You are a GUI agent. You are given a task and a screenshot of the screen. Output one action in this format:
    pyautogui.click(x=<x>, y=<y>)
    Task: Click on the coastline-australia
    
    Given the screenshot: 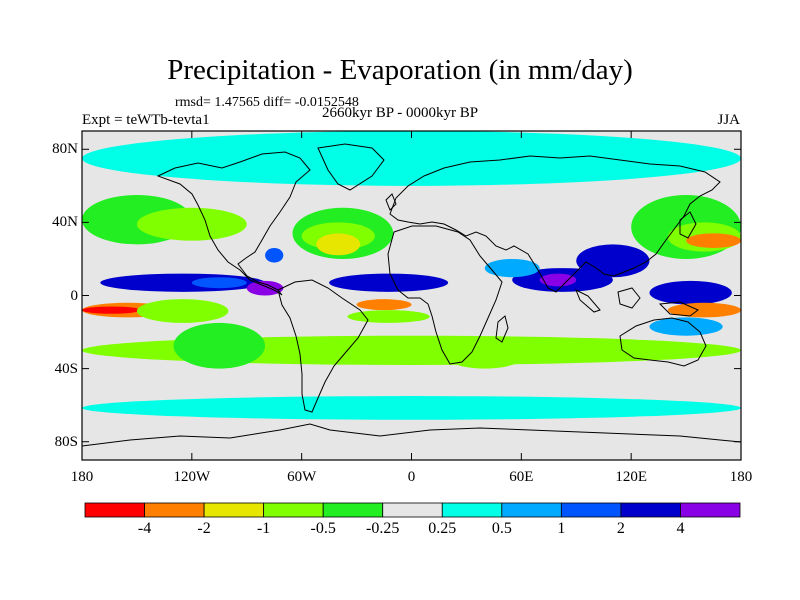 What is the action you would take?
    pyautogui.click(x=663, y=342)
    